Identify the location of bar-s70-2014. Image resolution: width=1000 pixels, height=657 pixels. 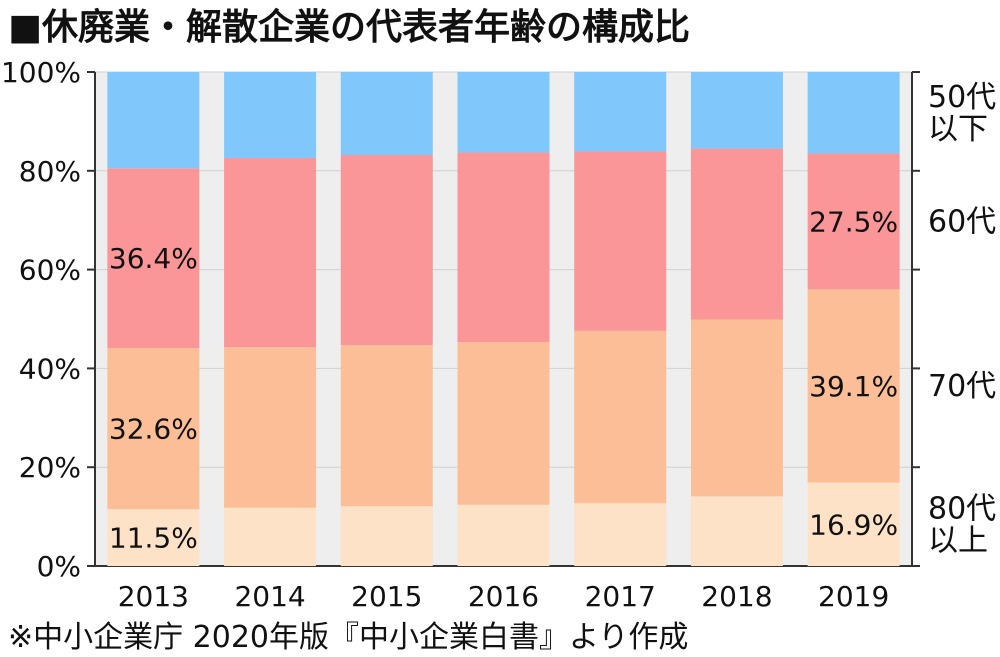
(270, 427).